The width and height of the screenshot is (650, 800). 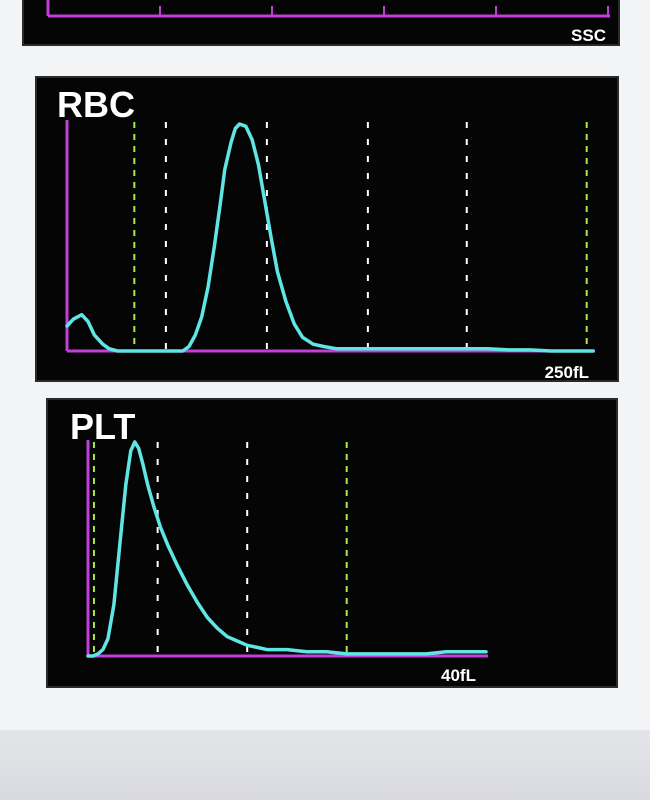 I want to click on rbc-x-end-label: 250fL, so click(x=566, y=372).